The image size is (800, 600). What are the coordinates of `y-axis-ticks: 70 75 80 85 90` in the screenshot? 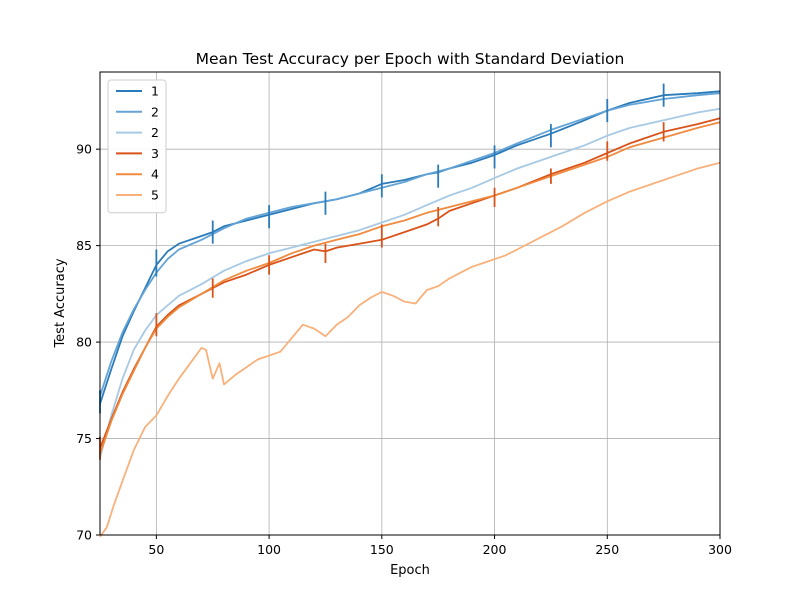 It's located at (88, 342).